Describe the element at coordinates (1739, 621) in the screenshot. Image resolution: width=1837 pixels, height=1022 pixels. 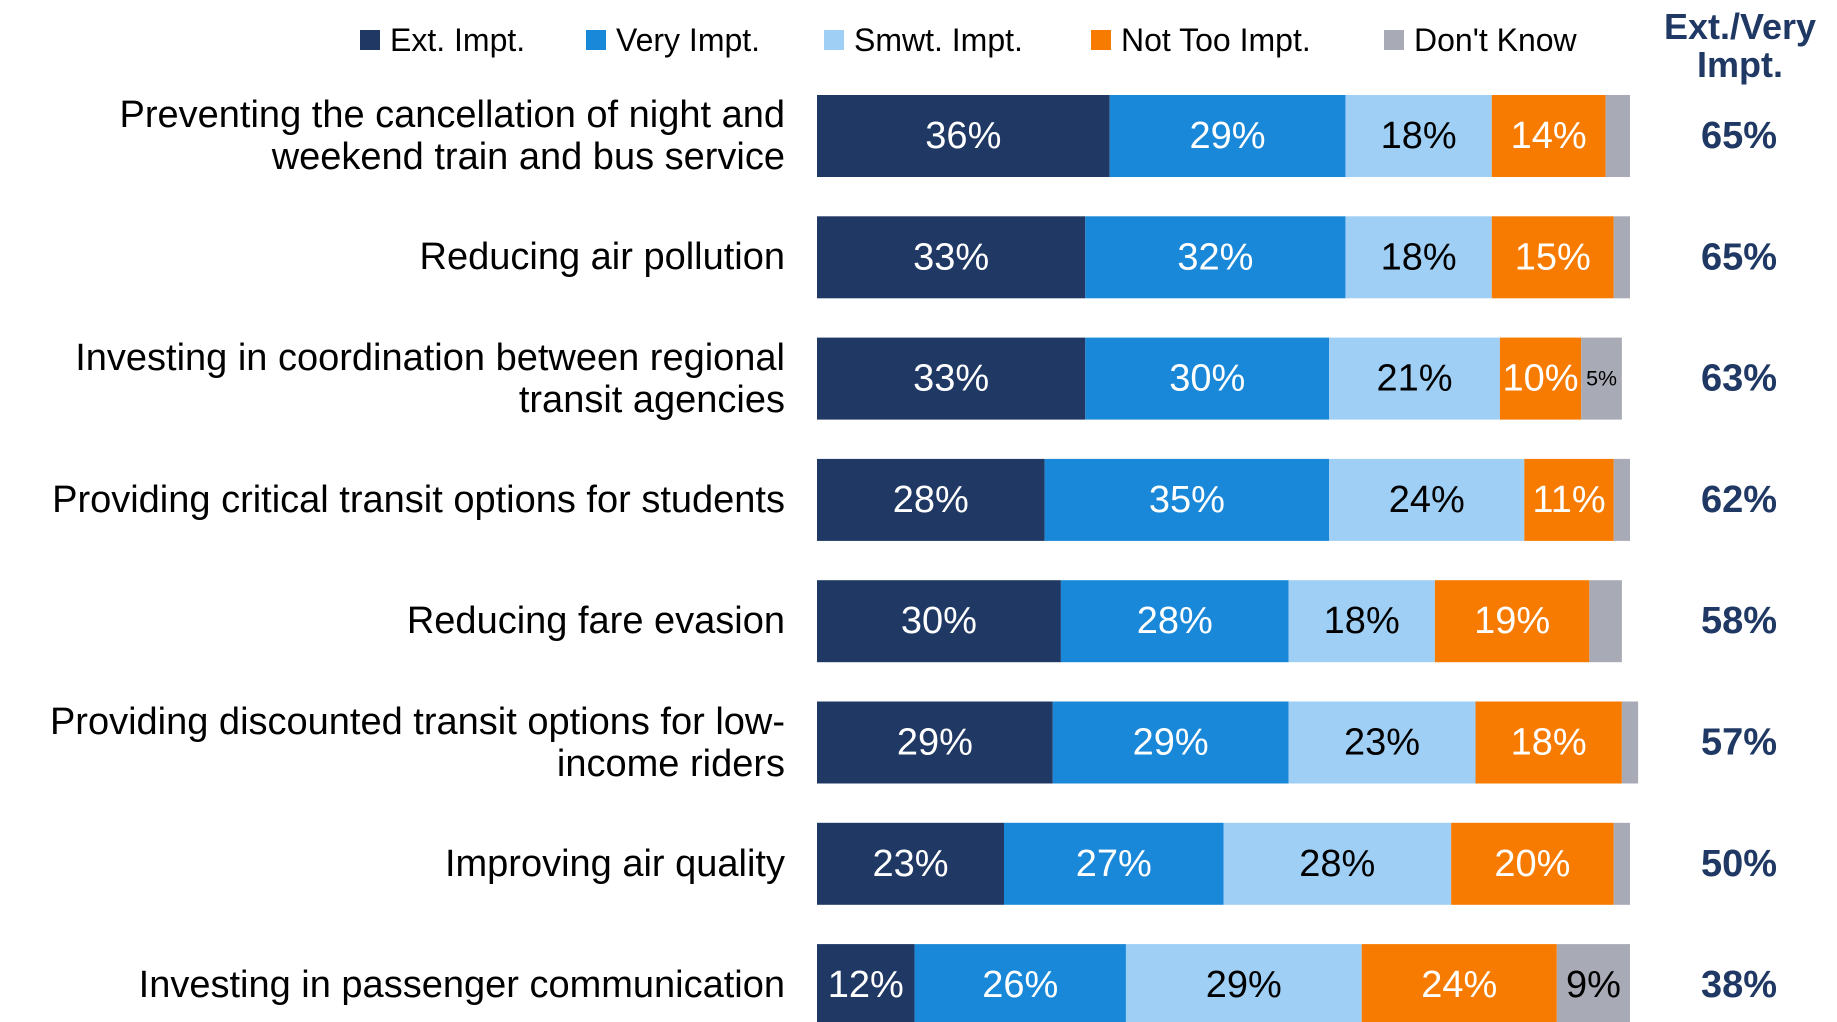
I see `total-label: 58%` at that location.